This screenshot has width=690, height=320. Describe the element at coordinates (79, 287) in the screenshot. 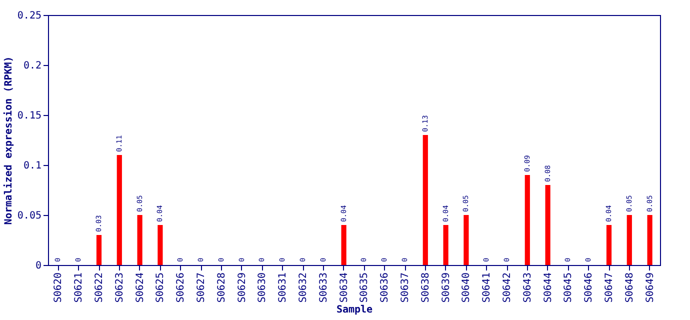

I see `x-tick-label: S0621` at that location.